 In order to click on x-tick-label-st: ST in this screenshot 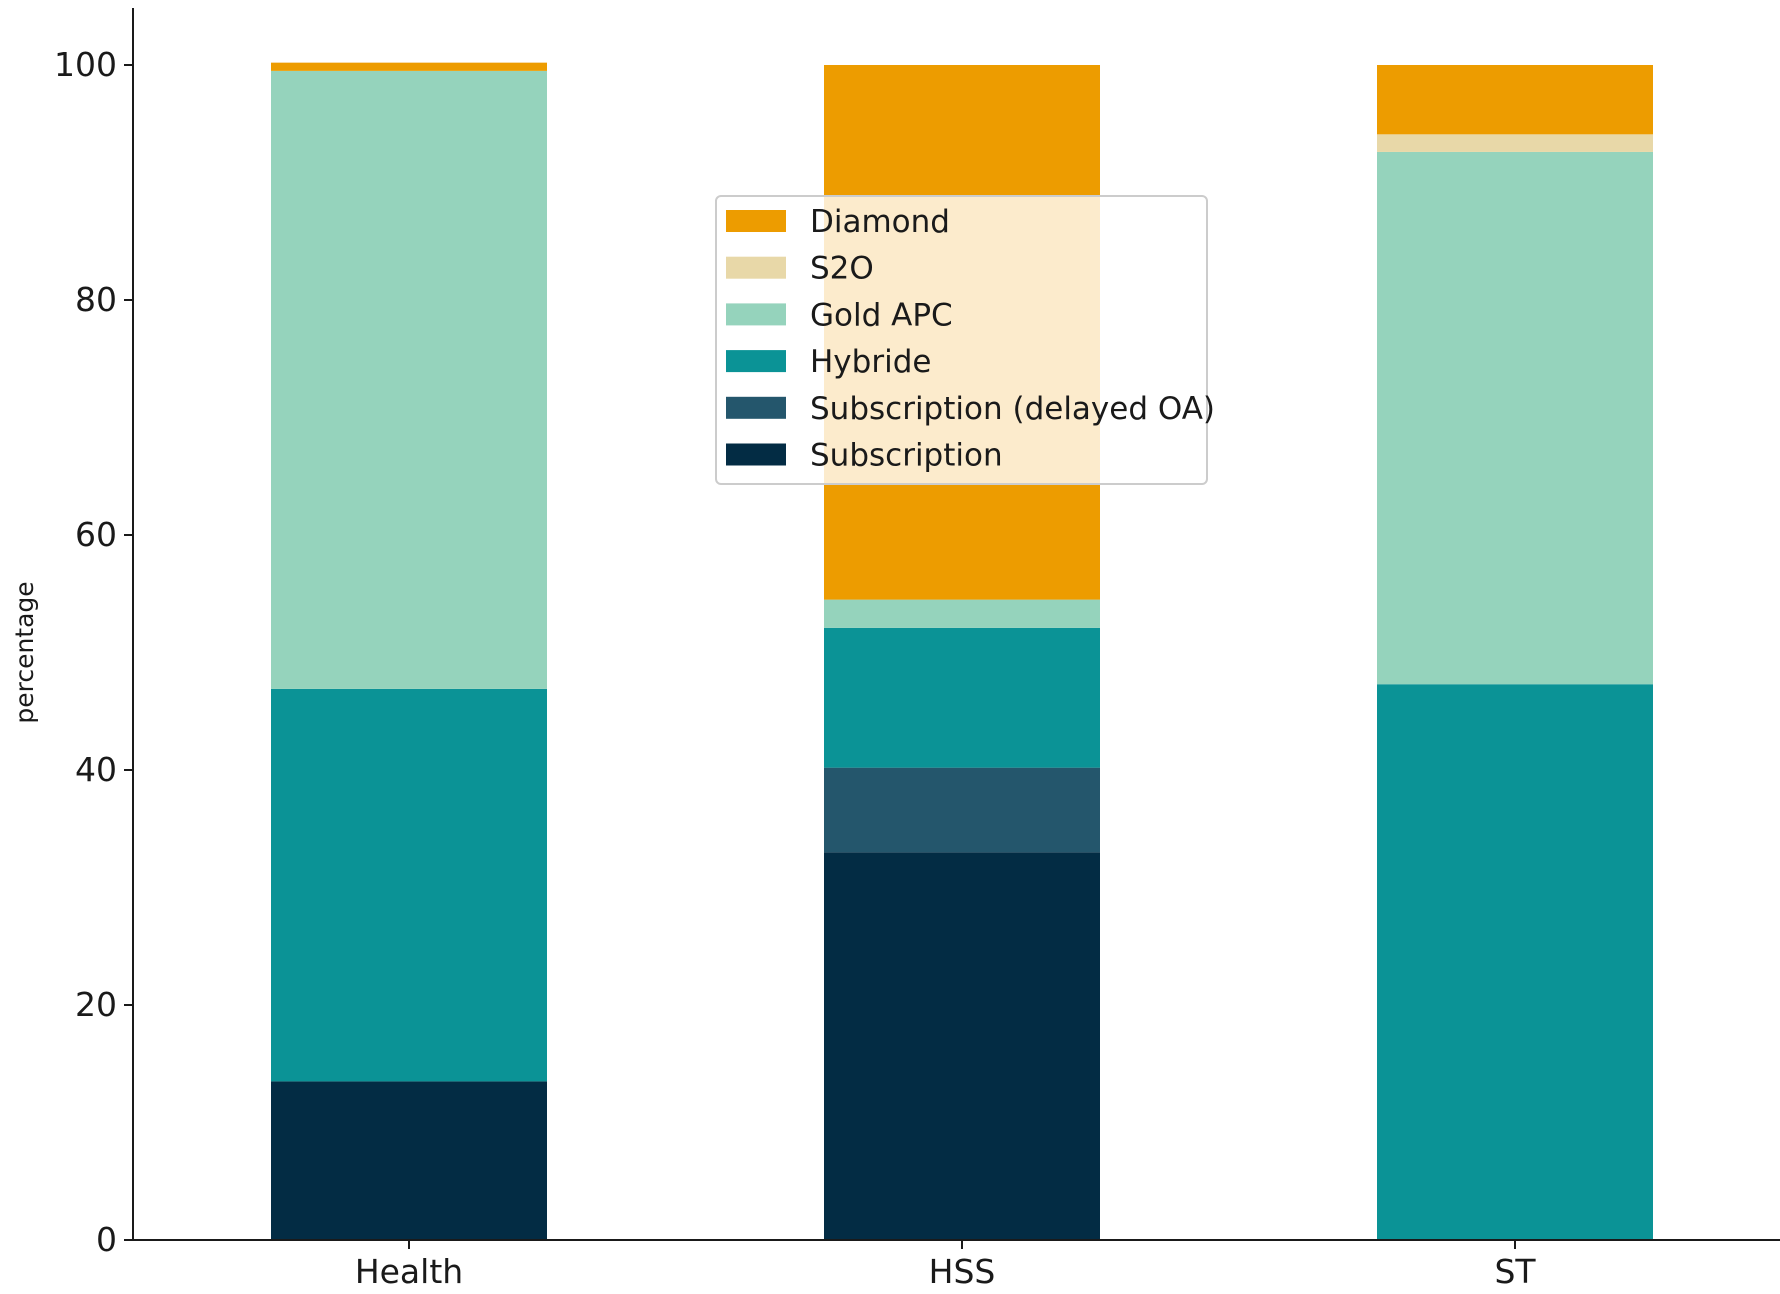, I will do `click(1515, 1271)`.